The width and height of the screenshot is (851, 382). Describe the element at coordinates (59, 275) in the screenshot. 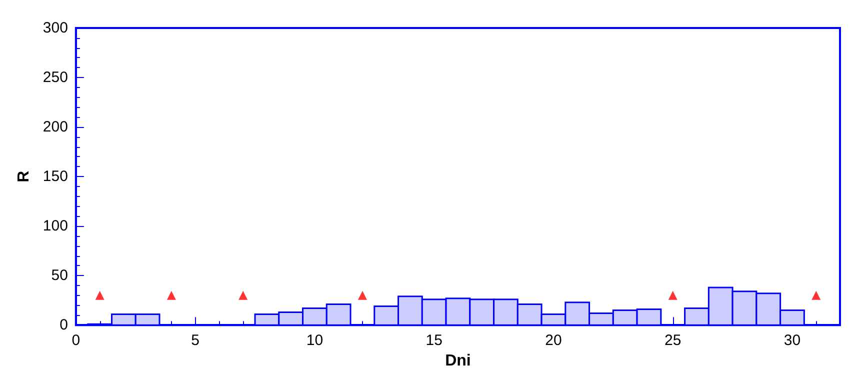

I see `y-tick-label: 50` at that location.